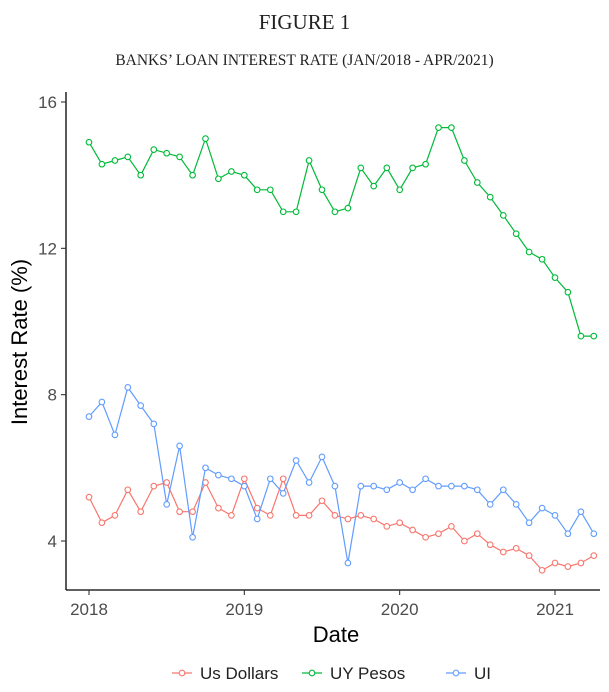 The height and width of the screenshot is (692, 609). What do you see at coordinates (304, 22) in the screenshot?
I see `figure-label: FIGURE 1` at bounding box center [304, 22].